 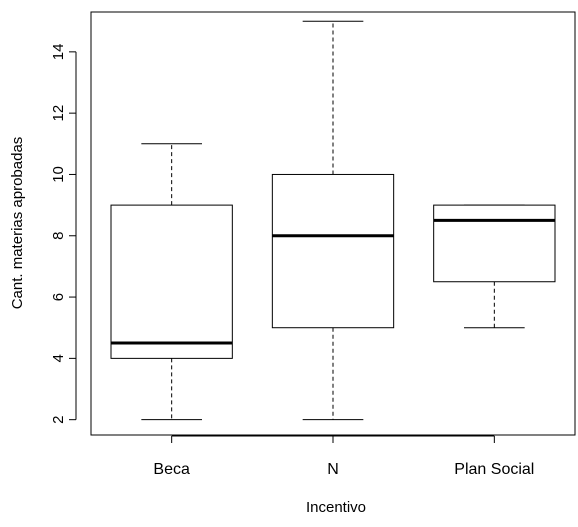 I want to click on y-tick-label: 4, so click(x=58, y=358).